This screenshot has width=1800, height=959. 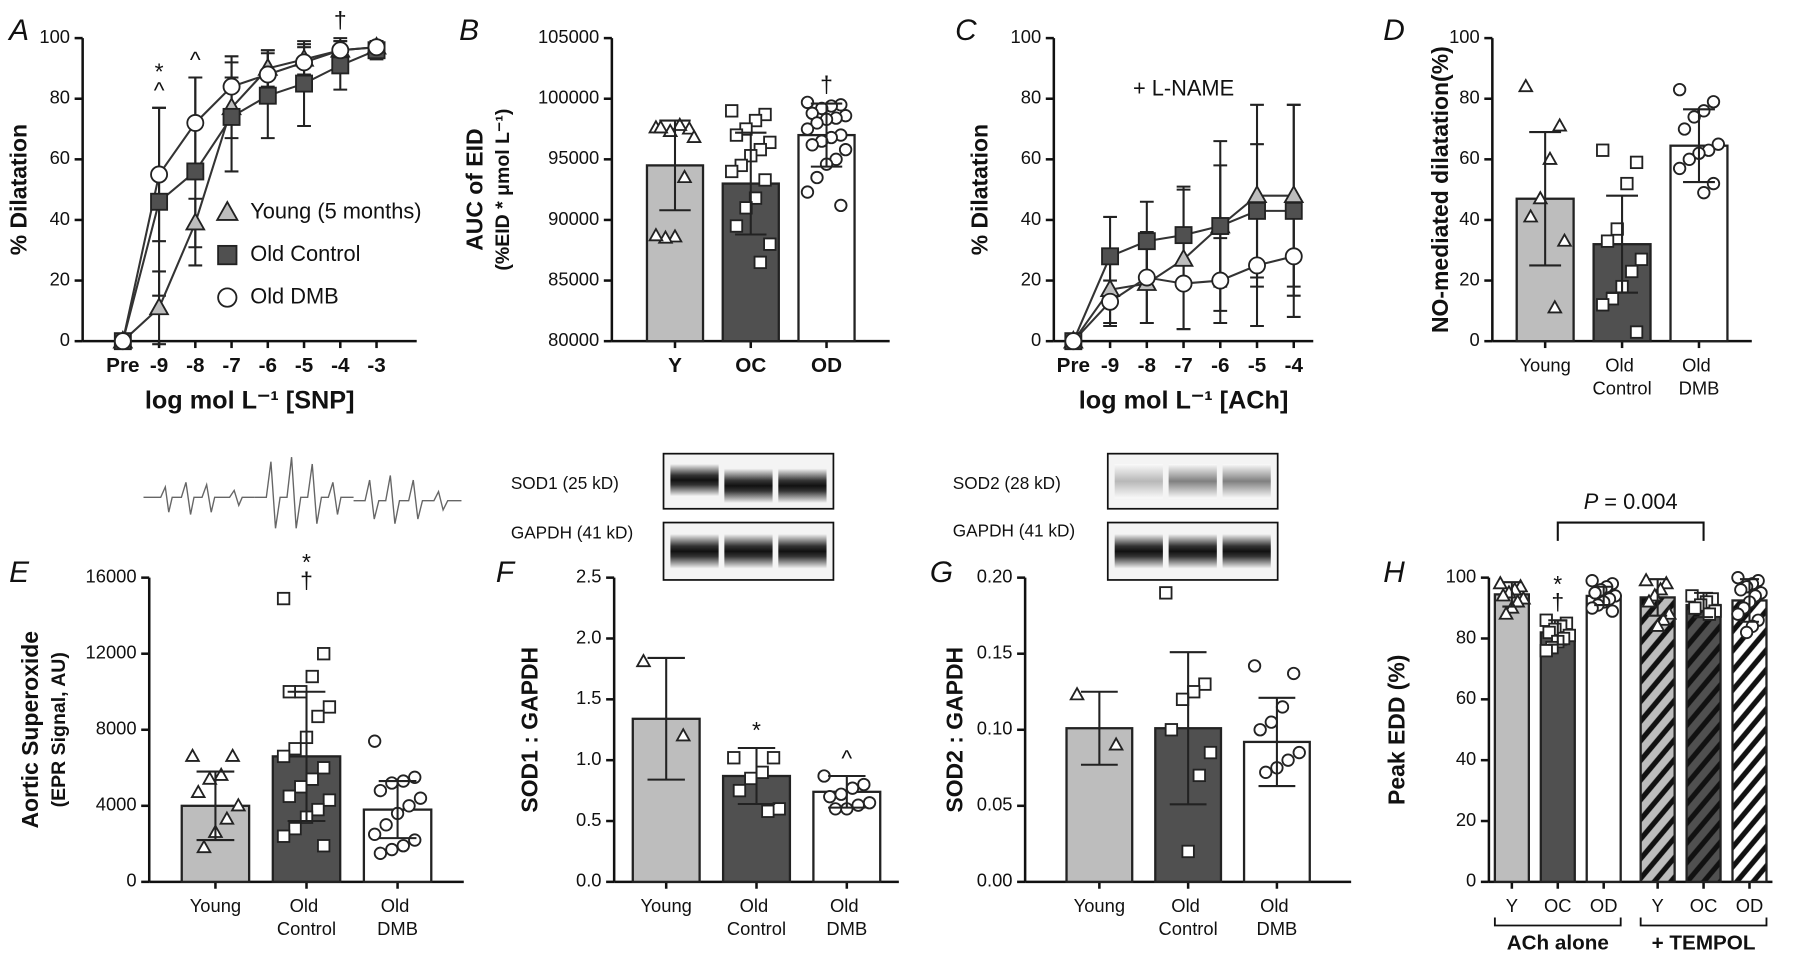 What do you see at coordinates (802, 486) in the screenshot?
I see `blot-band` at bounding box center [802, 486].